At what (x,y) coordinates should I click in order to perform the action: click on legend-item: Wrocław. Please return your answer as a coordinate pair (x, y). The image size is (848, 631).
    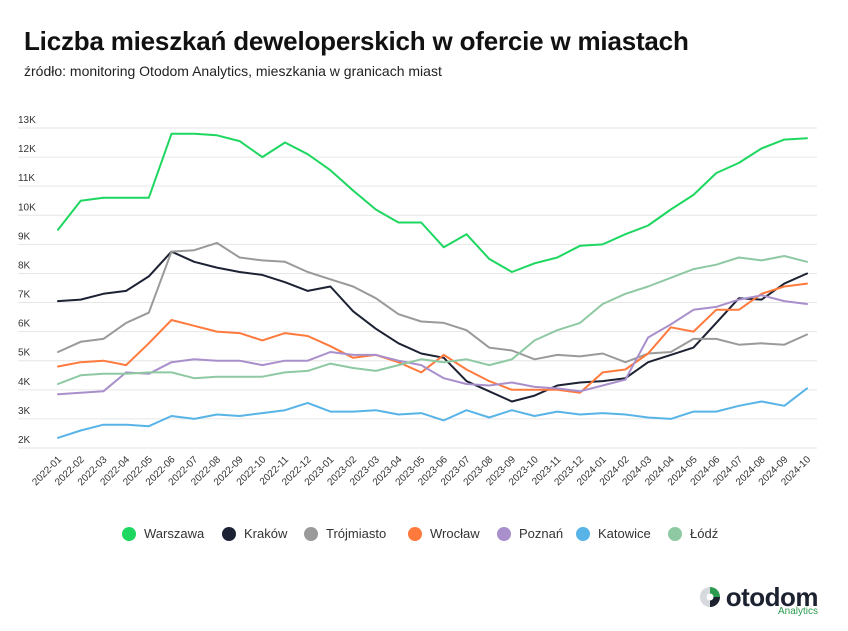
    Looking at the image, I should click on (444, 533).